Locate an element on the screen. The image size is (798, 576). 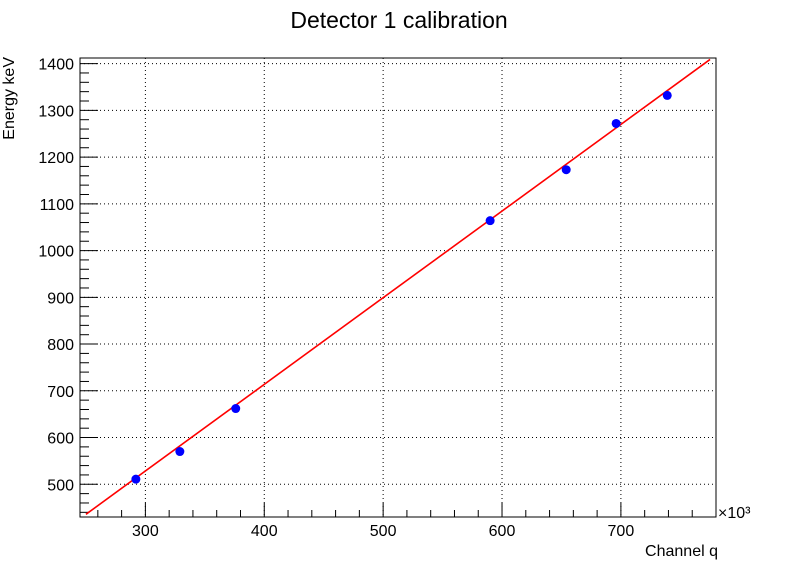
x-tick-label: 400 is located at coordinates (264, 531).